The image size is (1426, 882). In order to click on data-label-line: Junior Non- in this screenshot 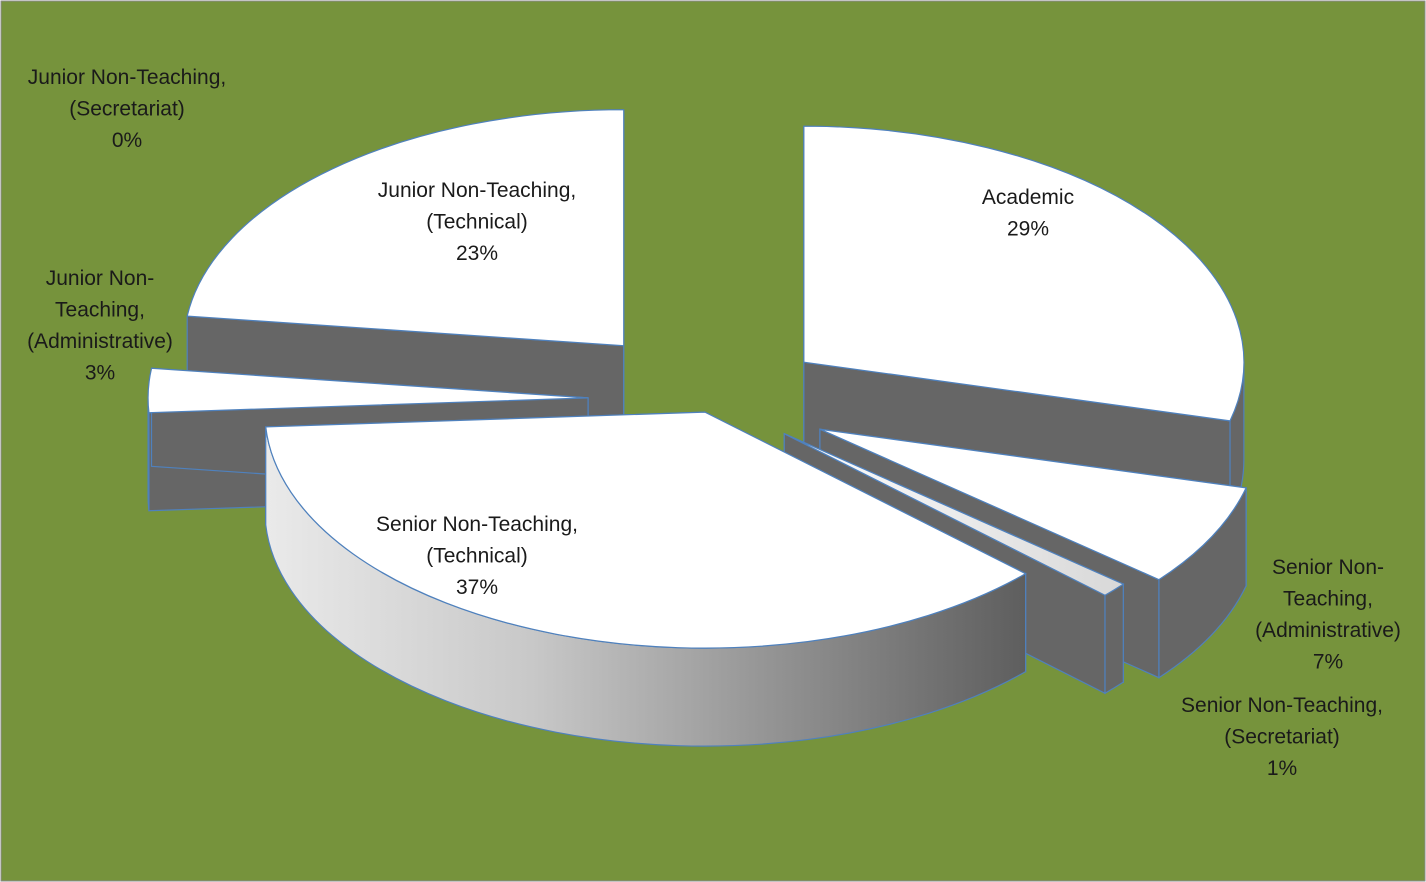, I will do `click(100, 278)`.